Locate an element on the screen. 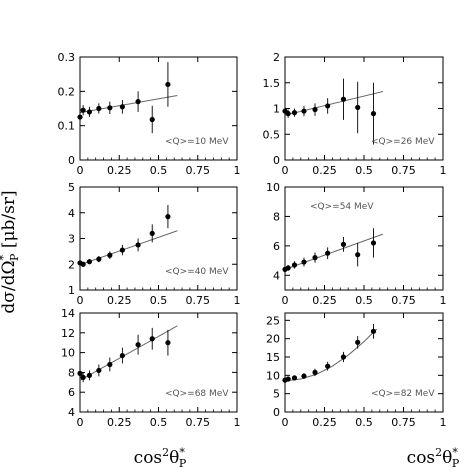  y-tick-label: 12 is located at coordinates (68, 333).